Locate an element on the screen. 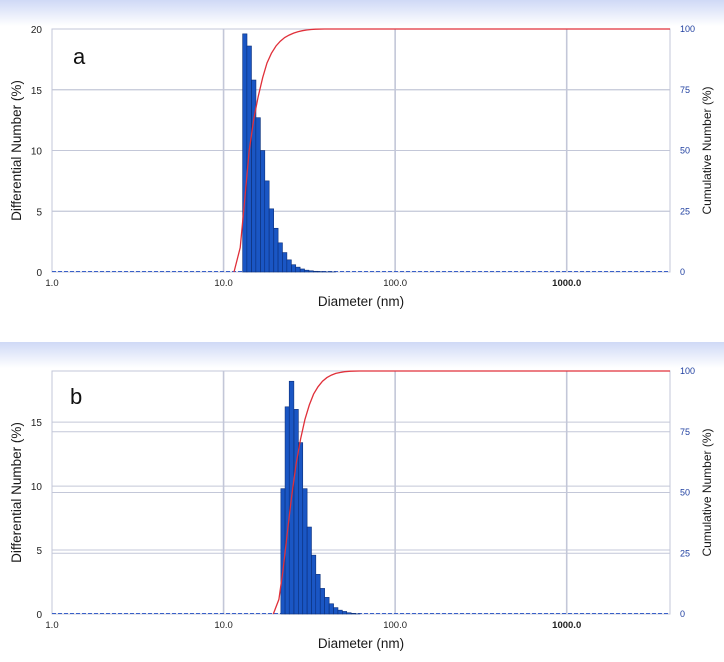  chart-b-panel-label: b is located at coordinates (76, 396).